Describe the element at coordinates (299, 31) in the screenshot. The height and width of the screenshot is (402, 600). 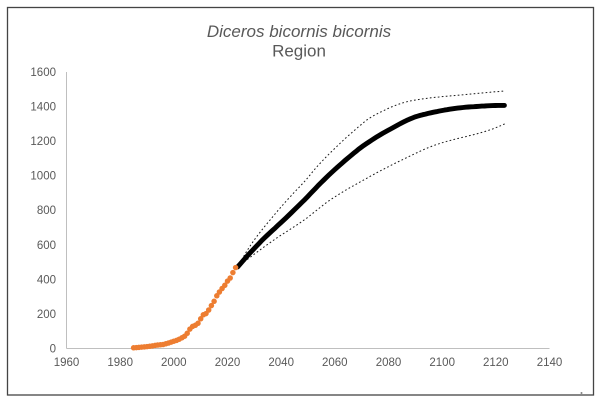
I see `svg-text: Diceros bicornis bicornis` at that location.